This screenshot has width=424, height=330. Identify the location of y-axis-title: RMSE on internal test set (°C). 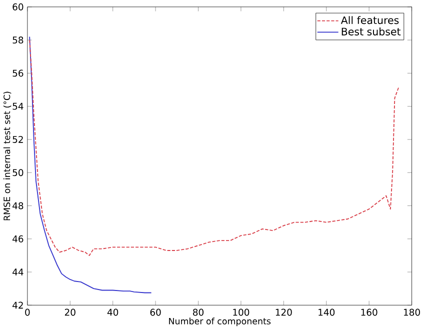
(7, 156).